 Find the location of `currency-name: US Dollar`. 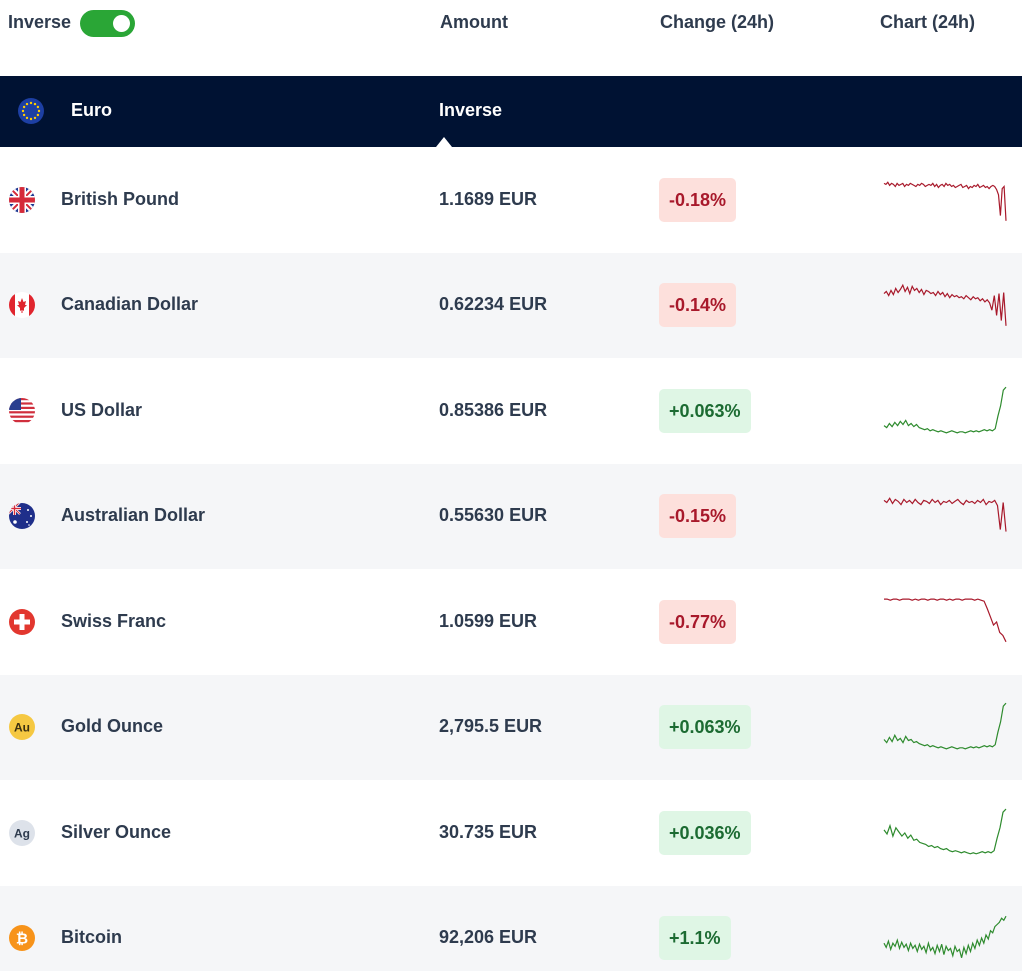

currency-name: US Dollar is located at coordinates (102, 409).